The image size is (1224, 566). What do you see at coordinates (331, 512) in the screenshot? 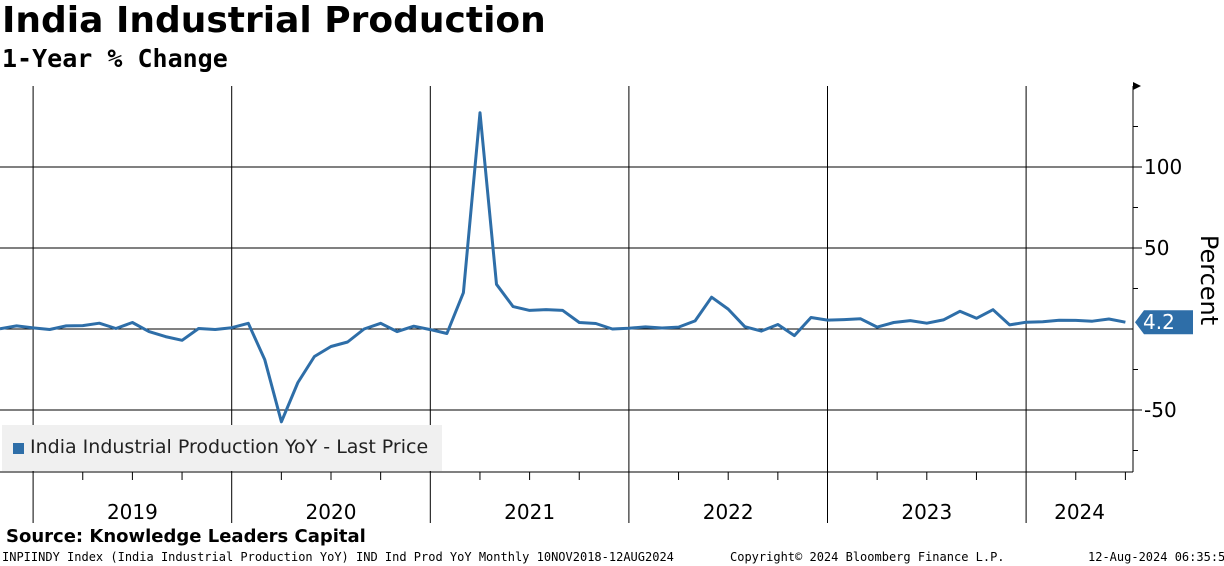
I see `year-label-2020: 2020` at bounding box center [331, 512].